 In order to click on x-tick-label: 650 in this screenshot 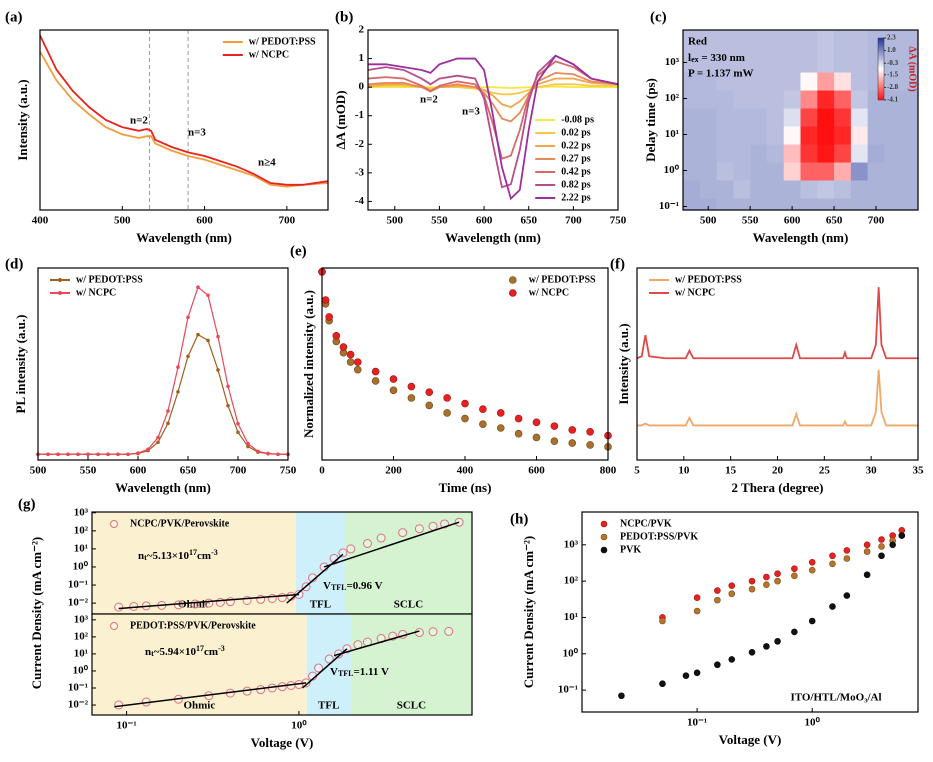, I will do `click(528, 221)`.